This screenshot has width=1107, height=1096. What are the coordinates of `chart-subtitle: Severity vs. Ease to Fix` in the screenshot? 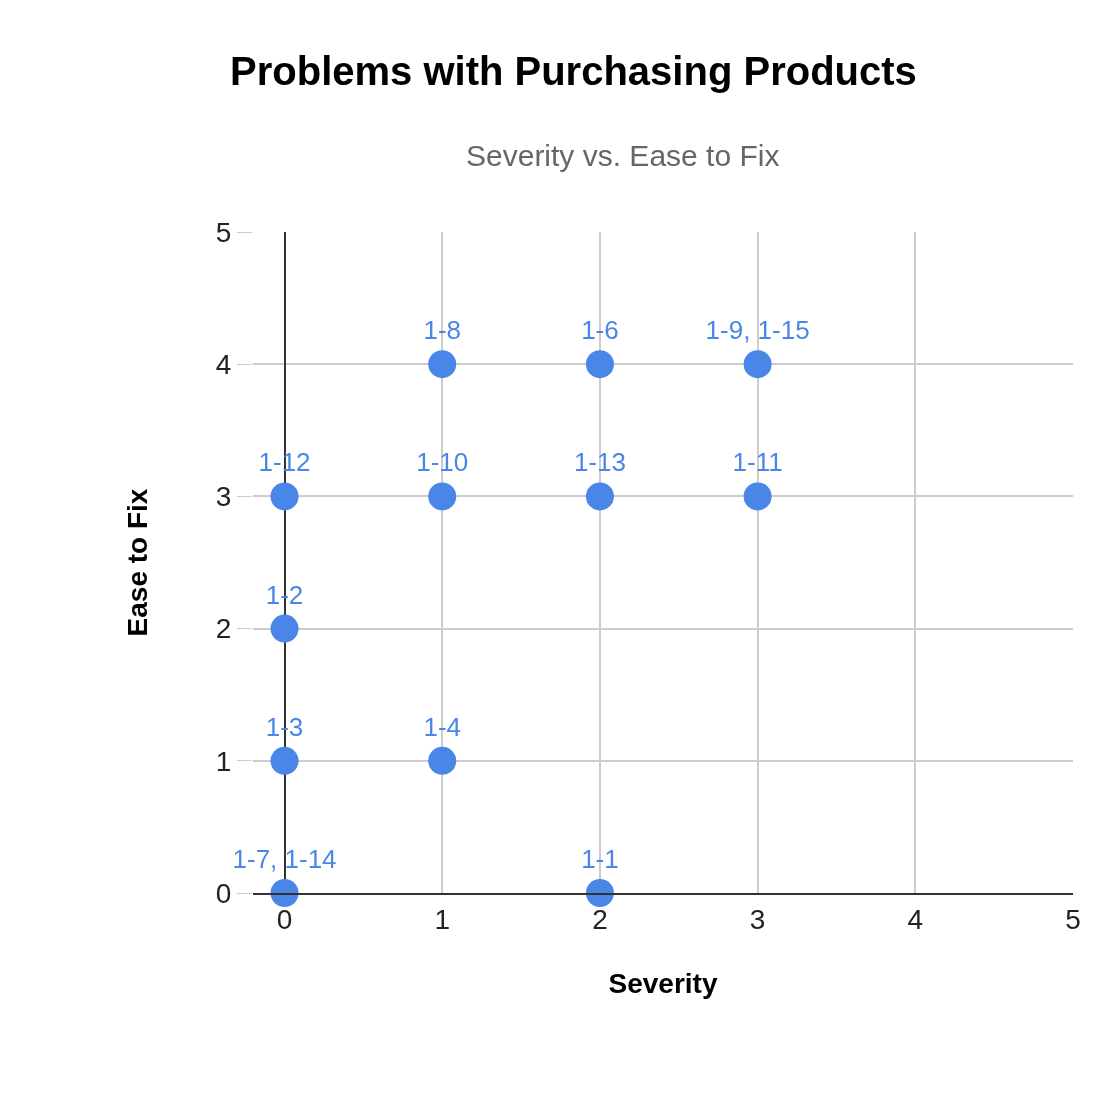 It's located at (623, 155).